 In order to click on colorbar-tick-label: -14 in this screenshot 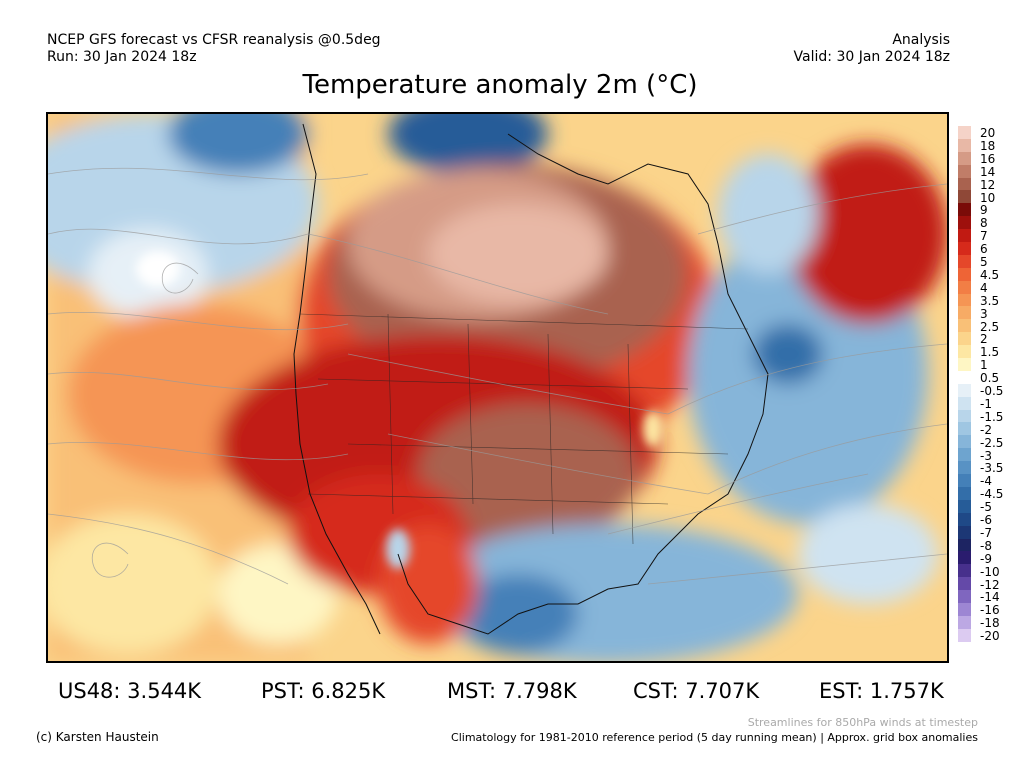, I will do `click(990, 597)`.